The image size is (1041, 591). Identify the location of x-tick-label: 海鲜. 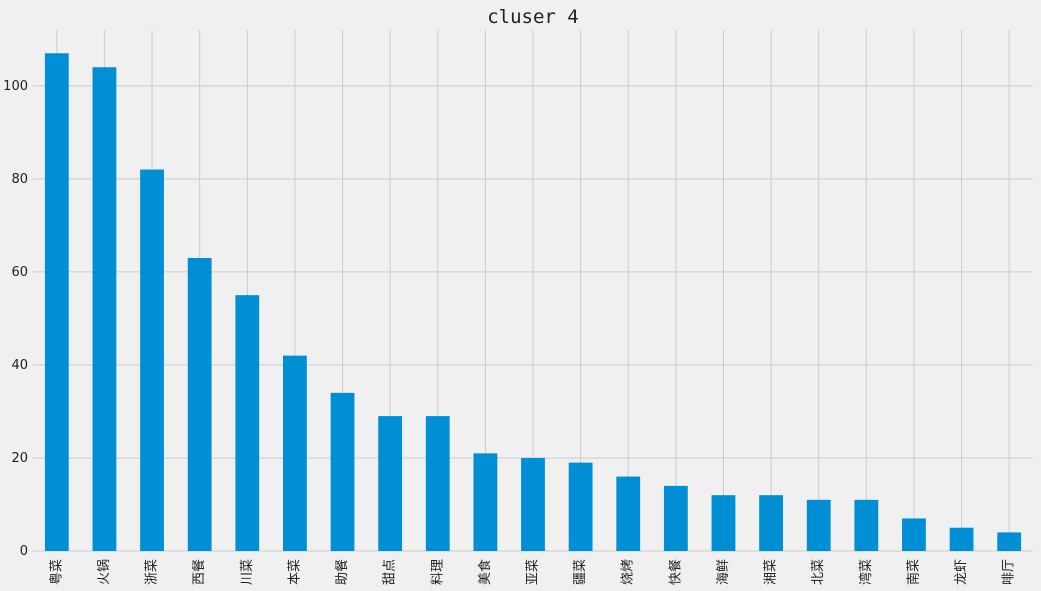
(723, 572).